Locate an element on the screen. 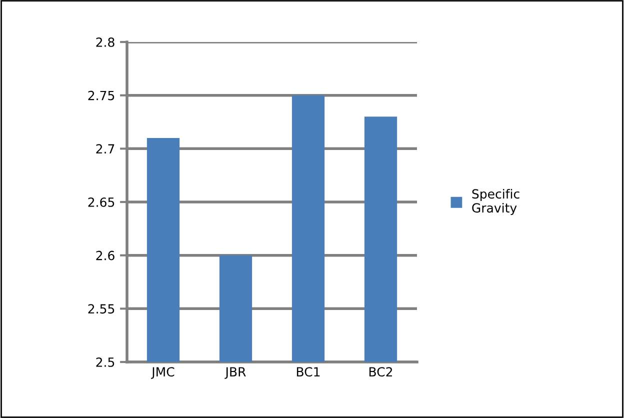 The image size is (624, 418). y-tick-label: 2.5 is located at coordinates (105, 362).